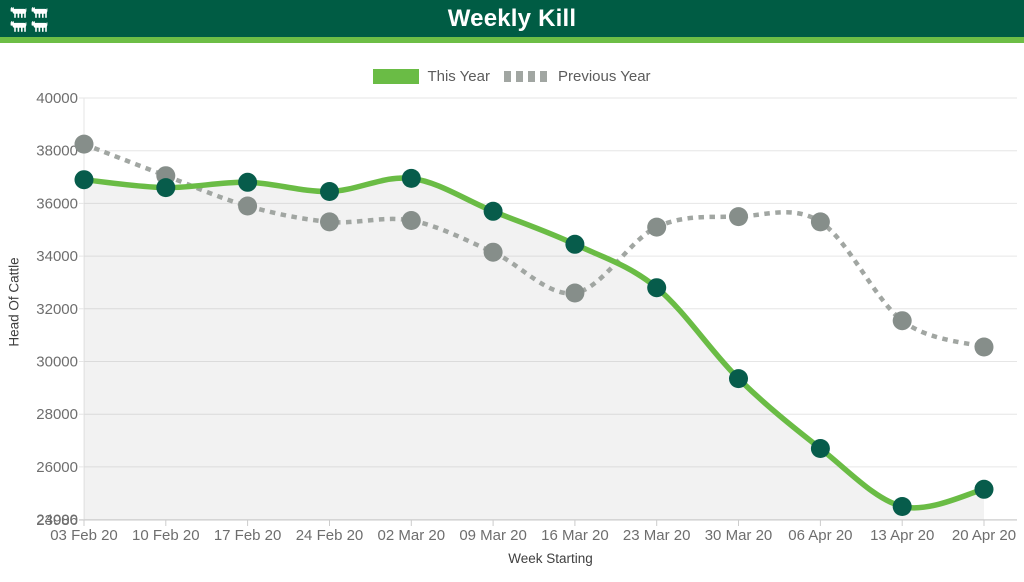 This screenshot has height=582, width=1024. Describe the element at coordinates (458, 76) in the screenshot. I see `legend-label-this-year: This Year` at that location.